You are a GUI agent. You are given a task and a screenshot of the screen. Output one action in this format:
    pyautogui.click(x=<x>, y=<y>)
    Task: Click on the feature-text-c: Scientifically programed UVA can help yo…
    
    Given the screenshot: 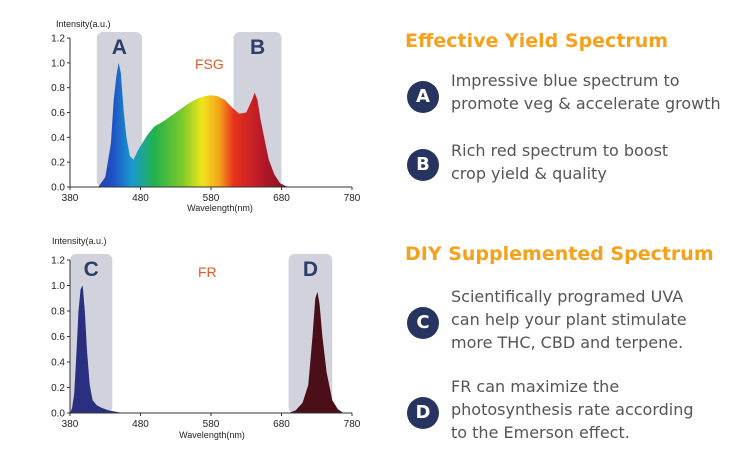 What is the action you would take?
    pyautogui.click(x=569, y=319)
    